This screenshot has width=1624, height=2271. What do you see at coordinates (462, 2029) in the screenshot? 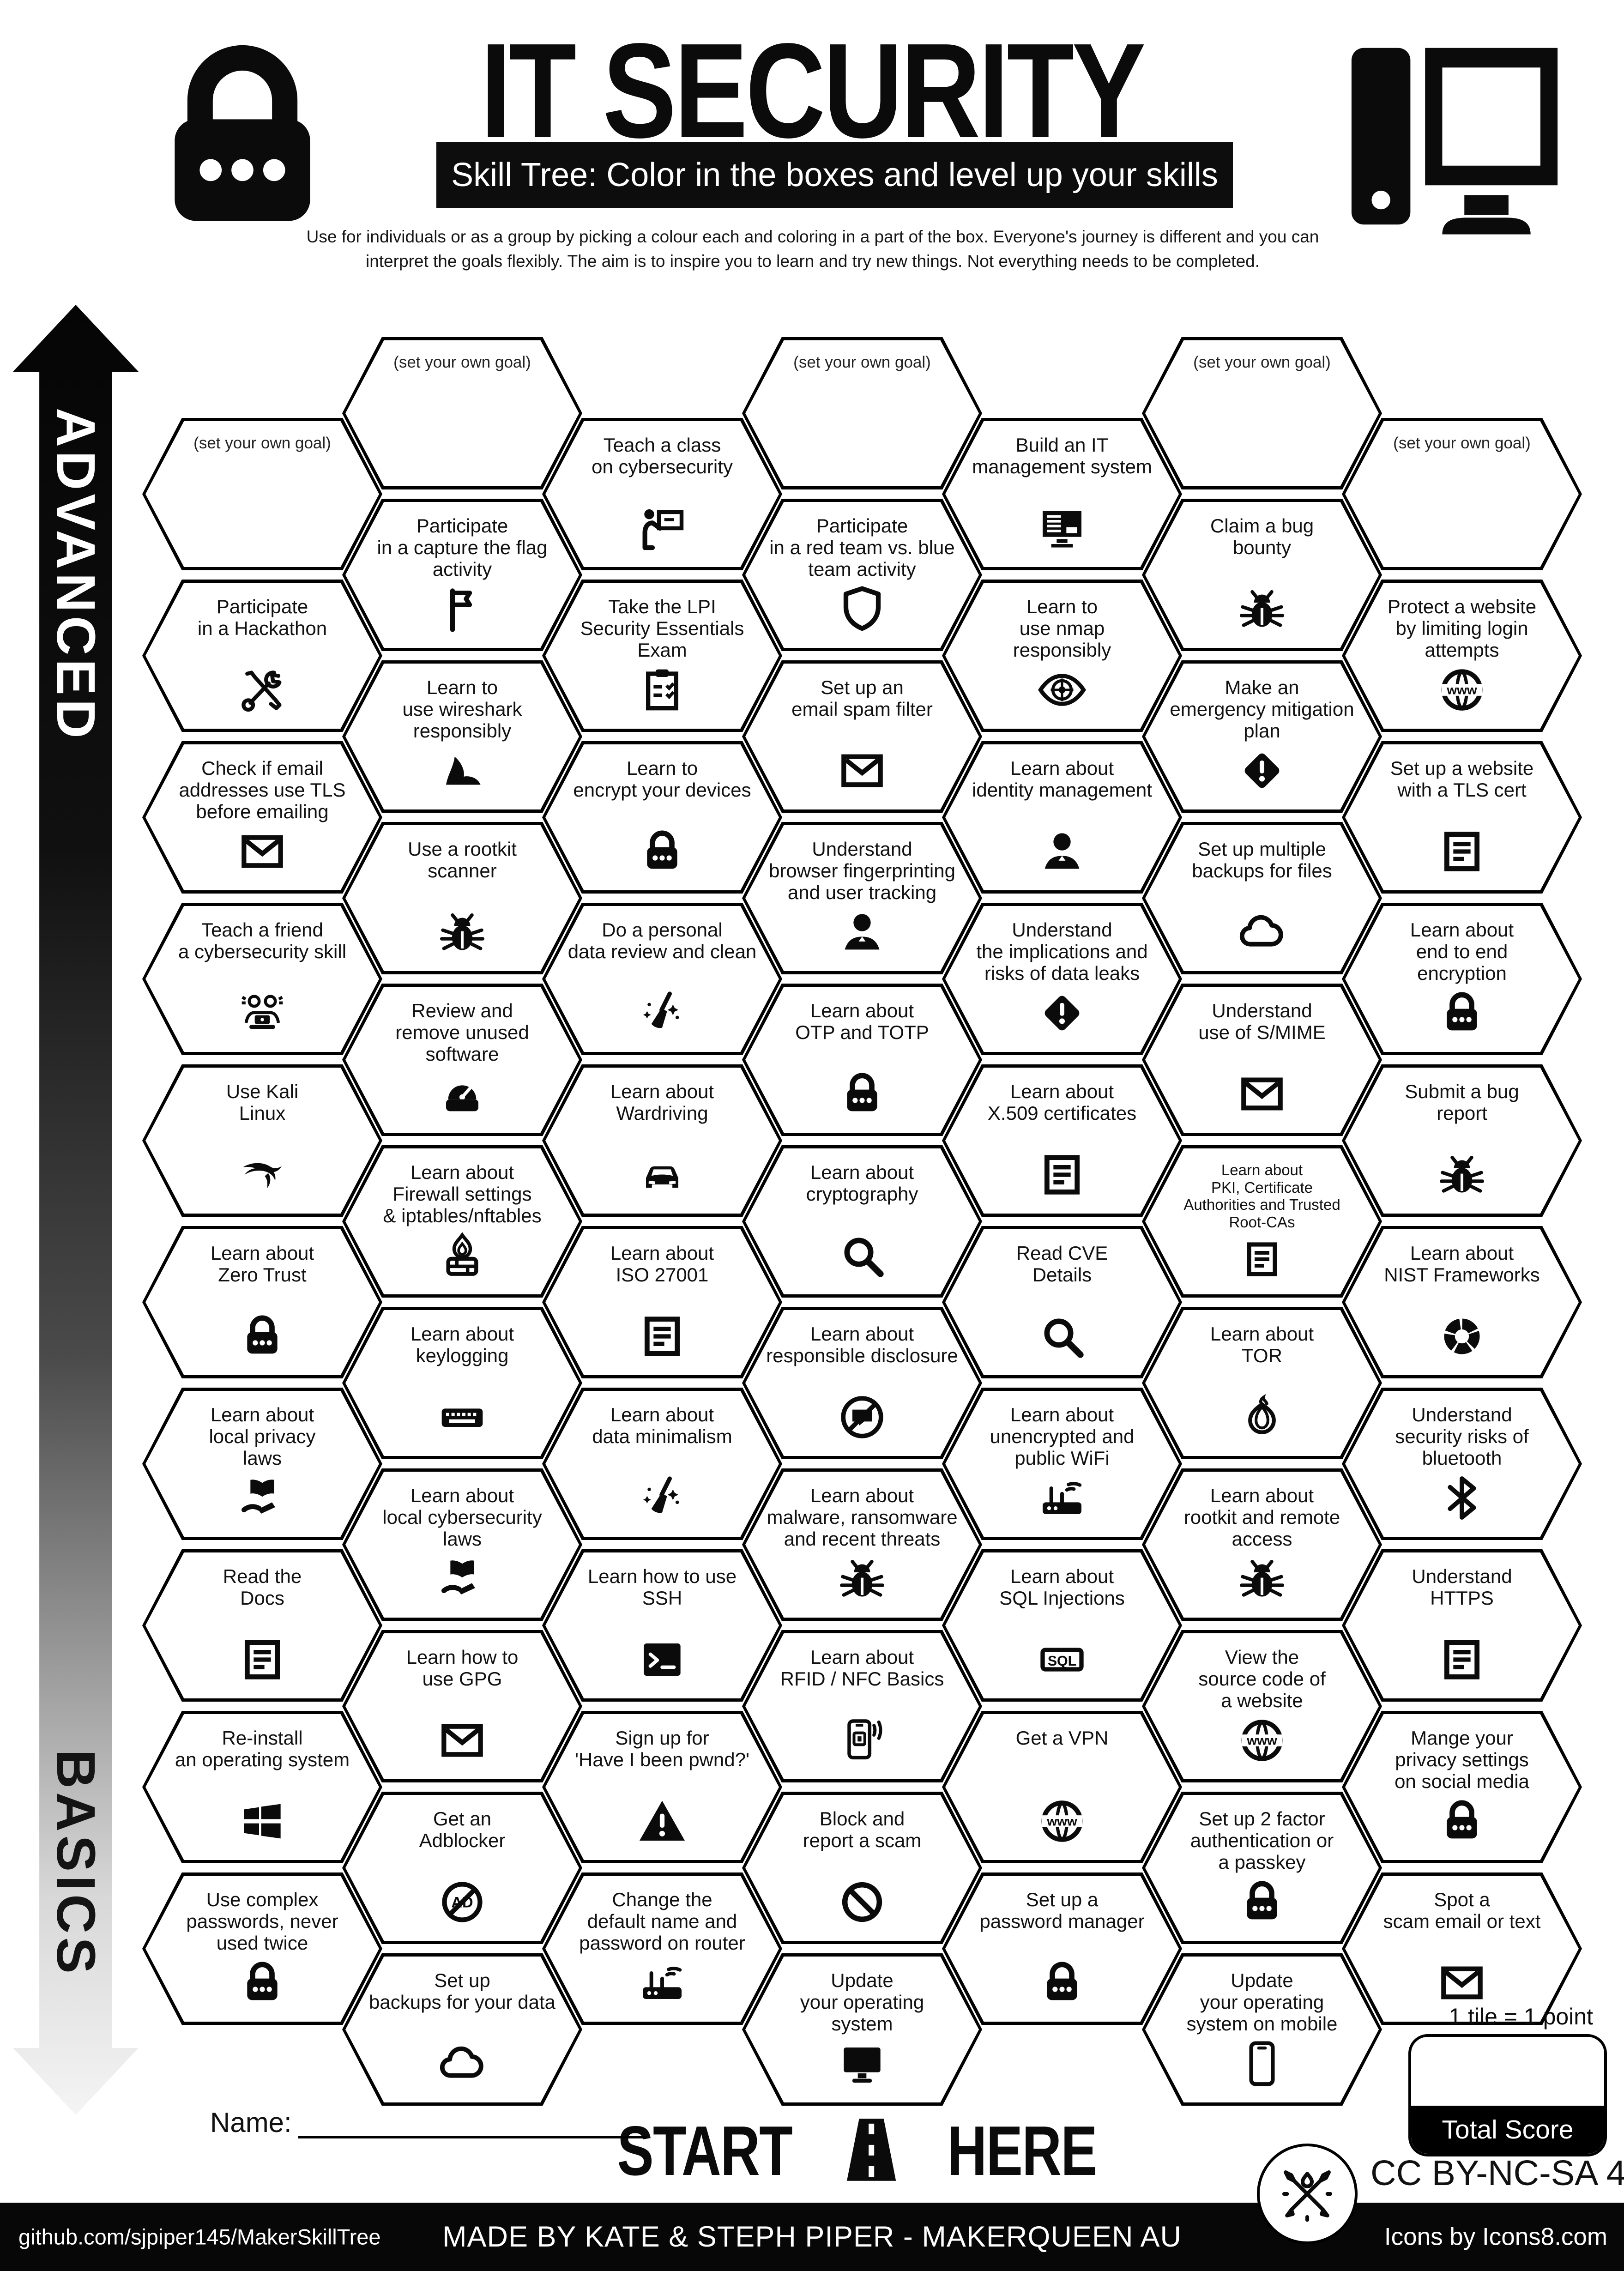
I see `hex-tile: Set up backups for your data` at bounding box center [462, 2029].